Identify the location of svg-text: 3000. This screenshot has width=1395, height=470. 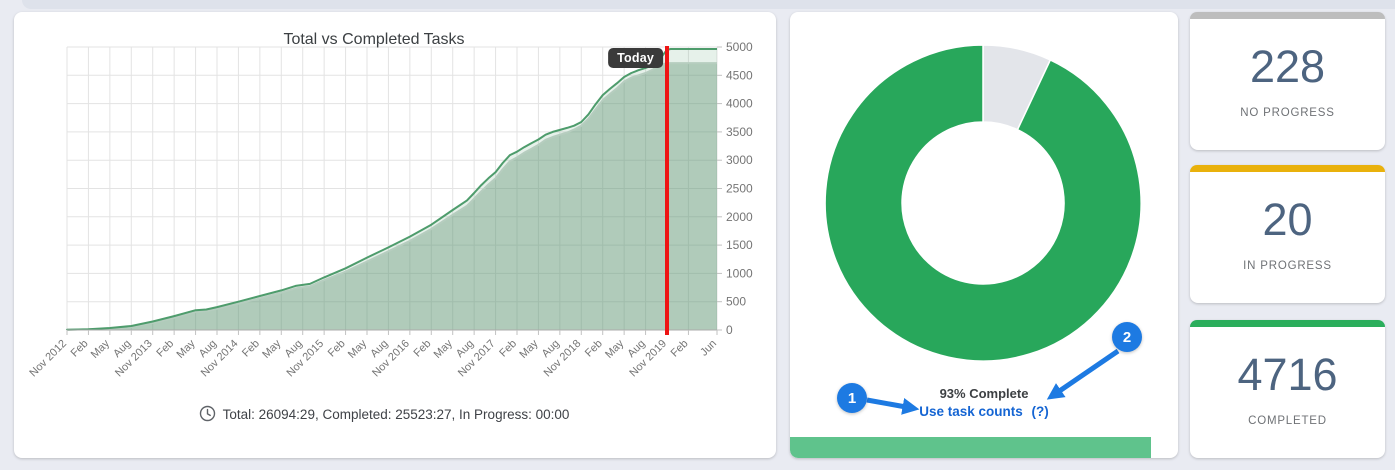
(739, 160).